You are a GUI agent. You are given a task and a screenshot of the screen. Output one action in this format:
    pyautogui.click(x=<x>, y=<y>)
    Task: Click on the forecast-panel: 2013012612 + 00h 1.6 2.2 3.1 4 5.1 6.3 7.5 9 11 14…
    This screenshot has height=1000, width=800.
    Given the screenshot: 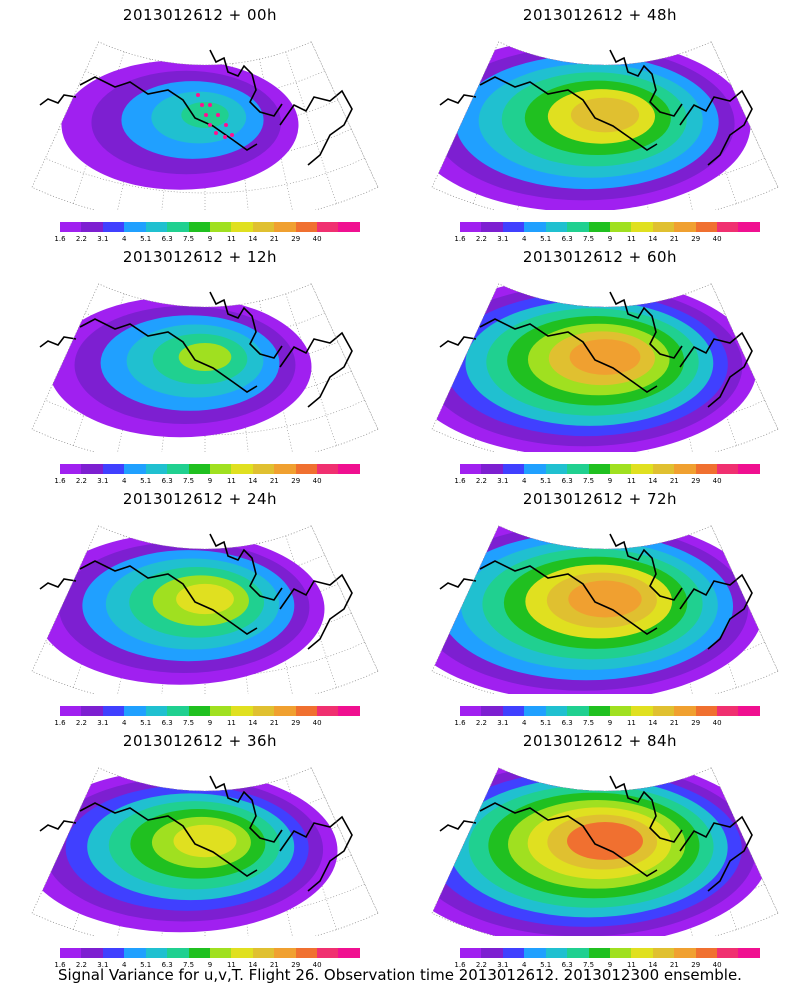 What is the action you would take?
    pyautogui.click(x=200, y=121)
    